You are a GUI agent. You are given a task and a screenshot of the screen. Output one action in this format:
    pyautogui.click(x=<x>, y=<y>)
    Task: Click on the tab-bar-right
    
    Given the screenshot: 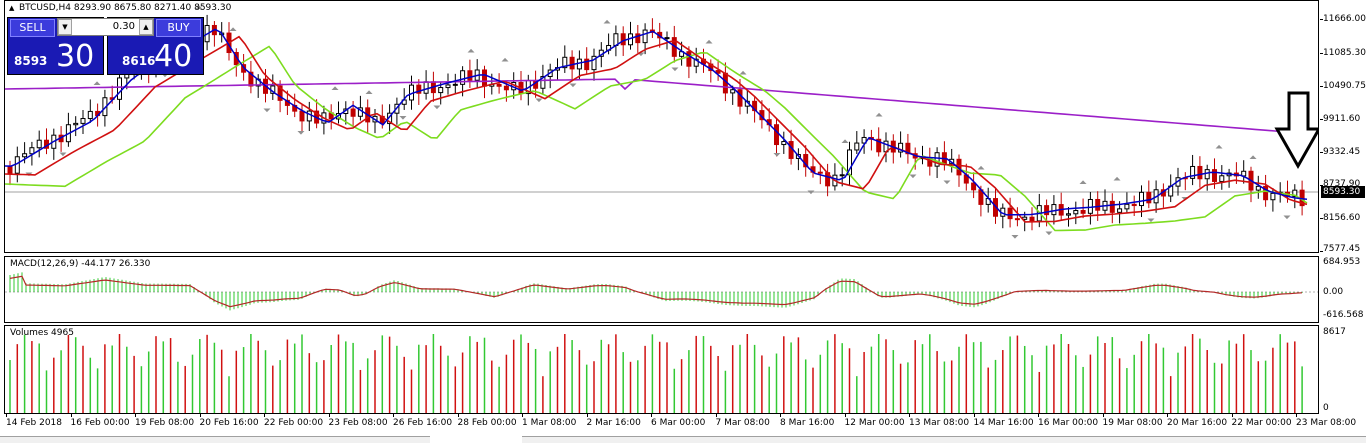 What is the action you would take?
    pyautogui.click(x=944, y=439)
    